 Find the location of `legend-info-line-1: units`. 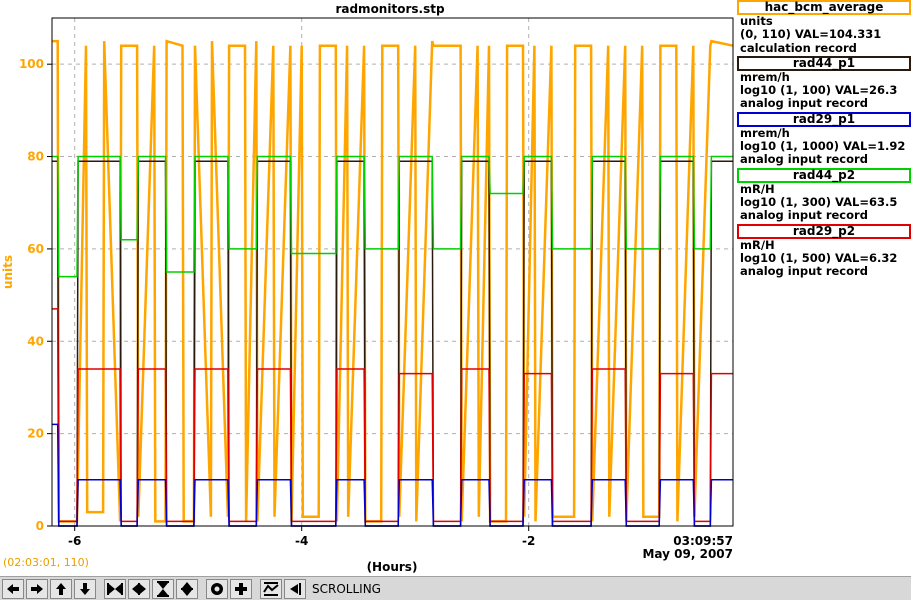

legend-info-line-1: units is located at coordinates (756, 21).